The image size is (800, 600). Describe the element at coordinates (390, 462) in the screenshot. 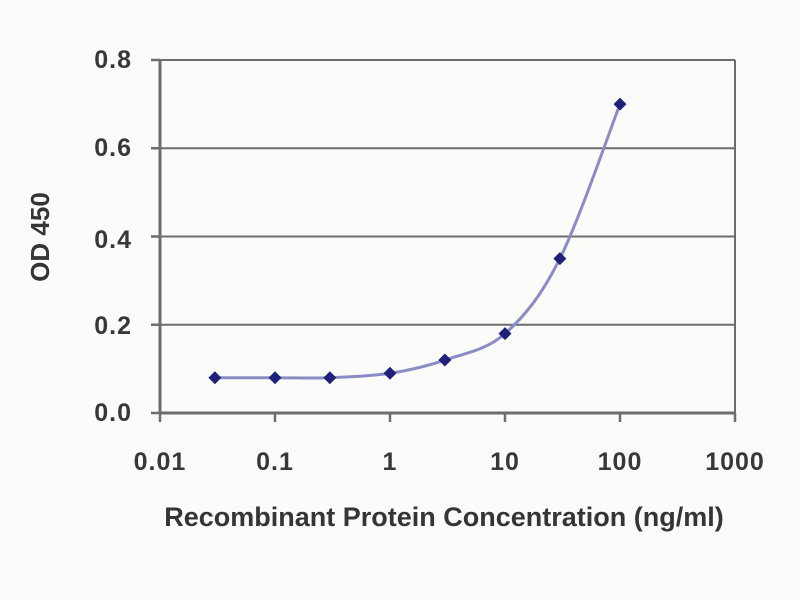

I see `x-tick-label-1: 1` at that location.